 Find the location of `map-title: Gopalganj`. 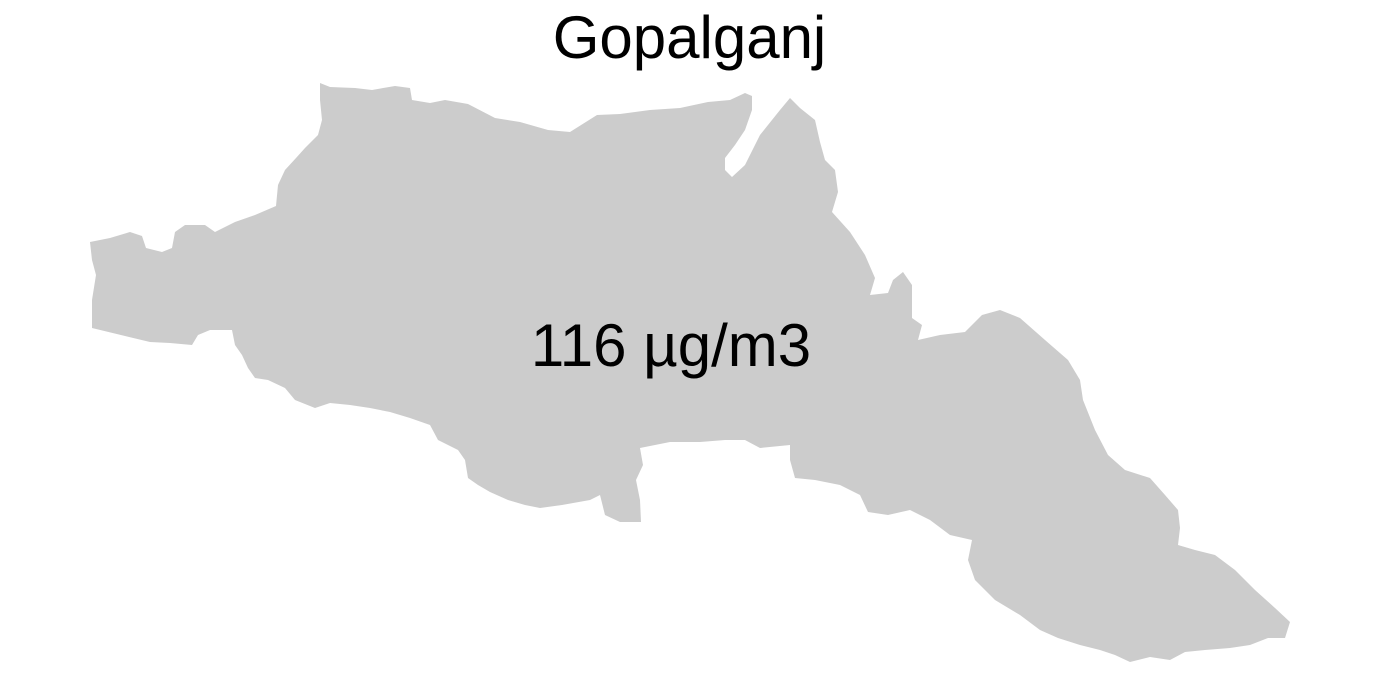

map-title: Gopalganj is located at coordinates (689, 37).